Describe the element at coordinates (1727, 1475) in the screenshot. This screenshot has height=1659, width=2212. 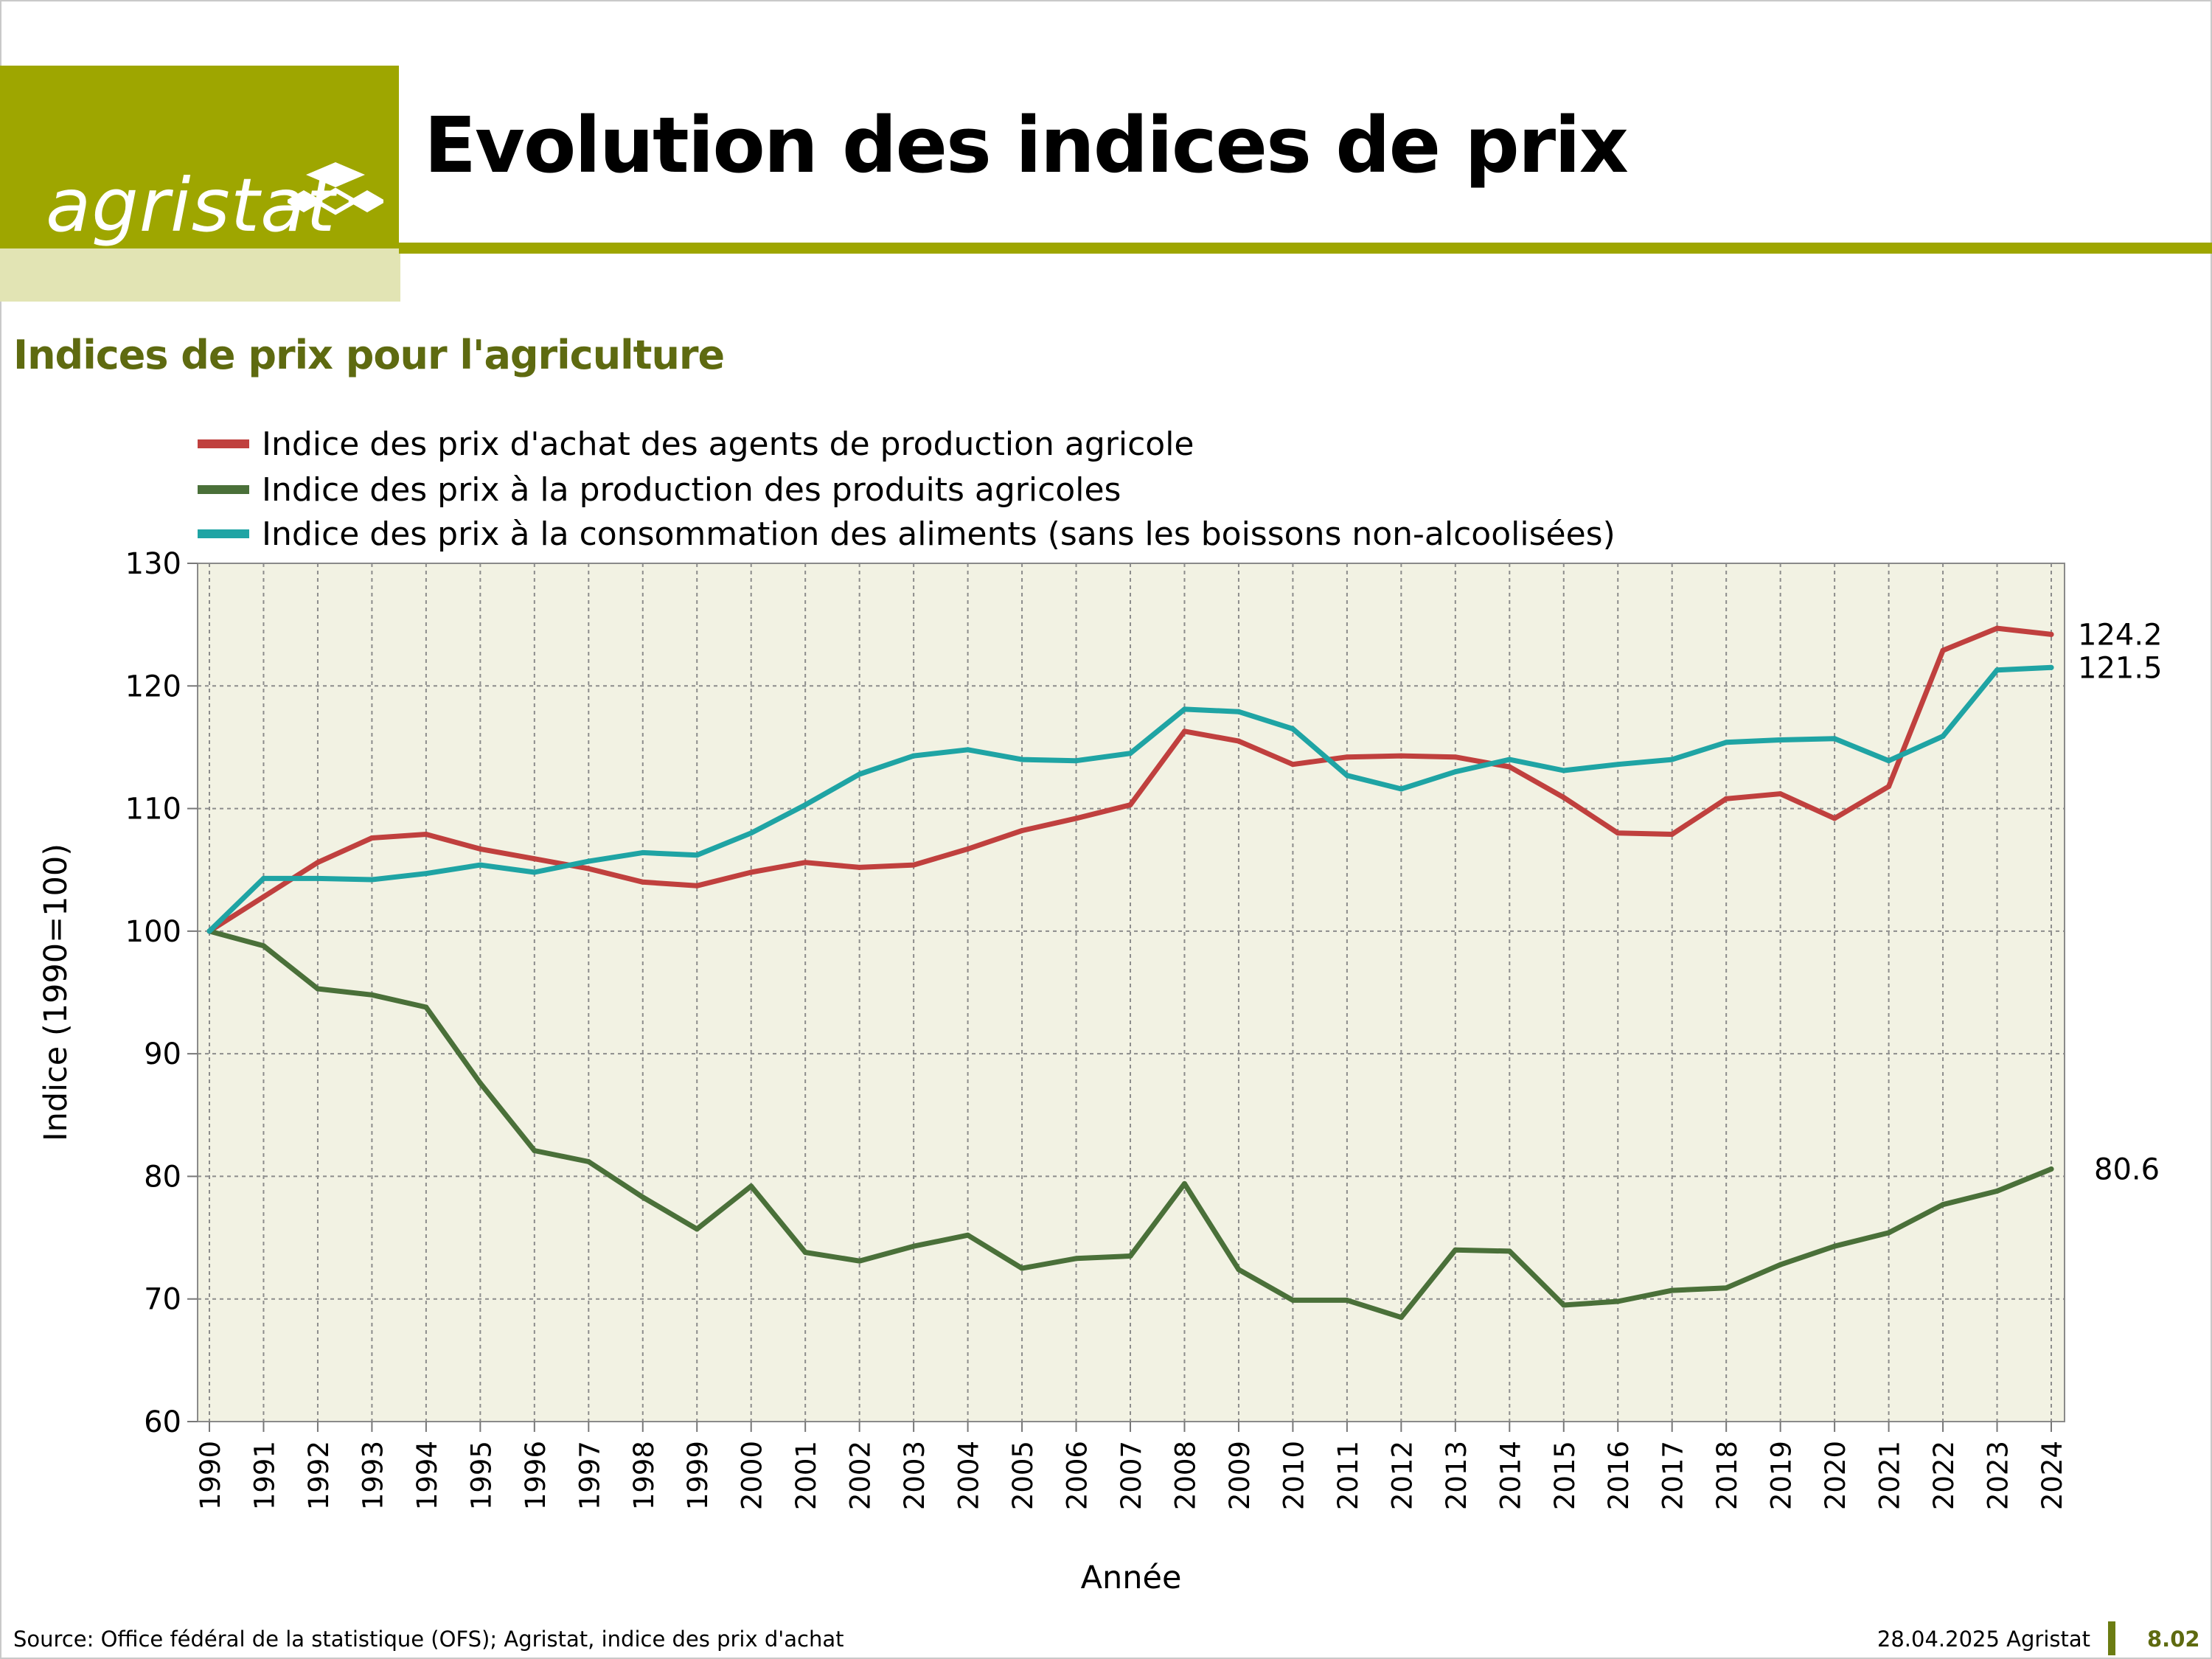
I see `x-tick-label: 2018` at that location.